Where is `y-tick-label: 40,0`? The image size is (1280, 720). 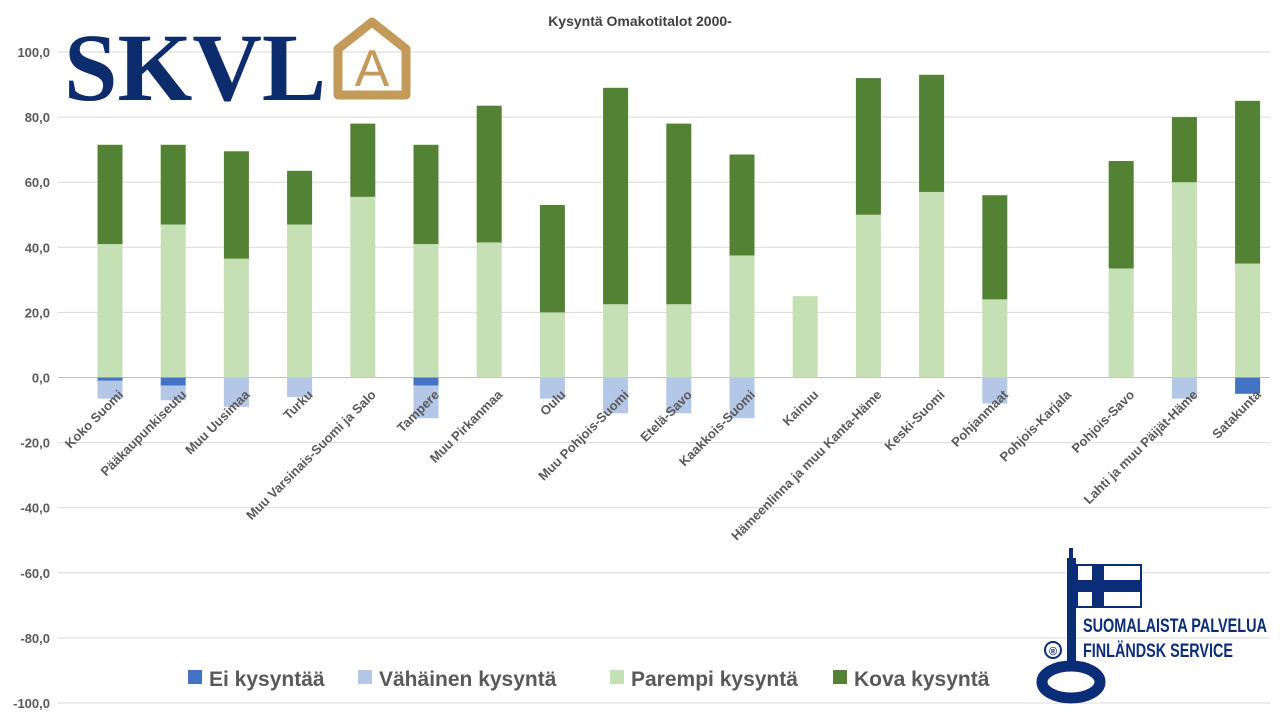
y-tick-label: 40,0 is located at coordinates (37, 247).